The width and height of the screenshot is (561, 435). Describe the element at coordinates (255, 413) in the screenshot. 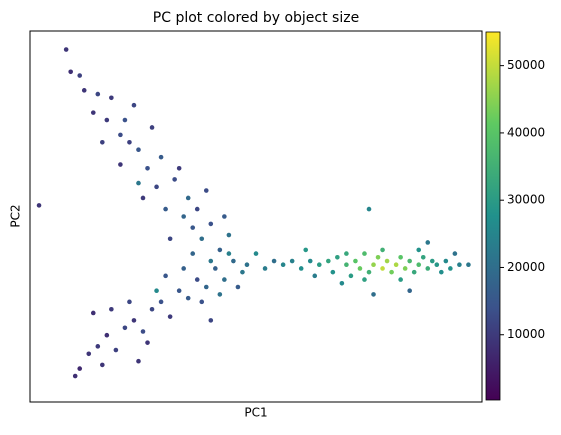

I see `x-axis-label: PC1` at that location.